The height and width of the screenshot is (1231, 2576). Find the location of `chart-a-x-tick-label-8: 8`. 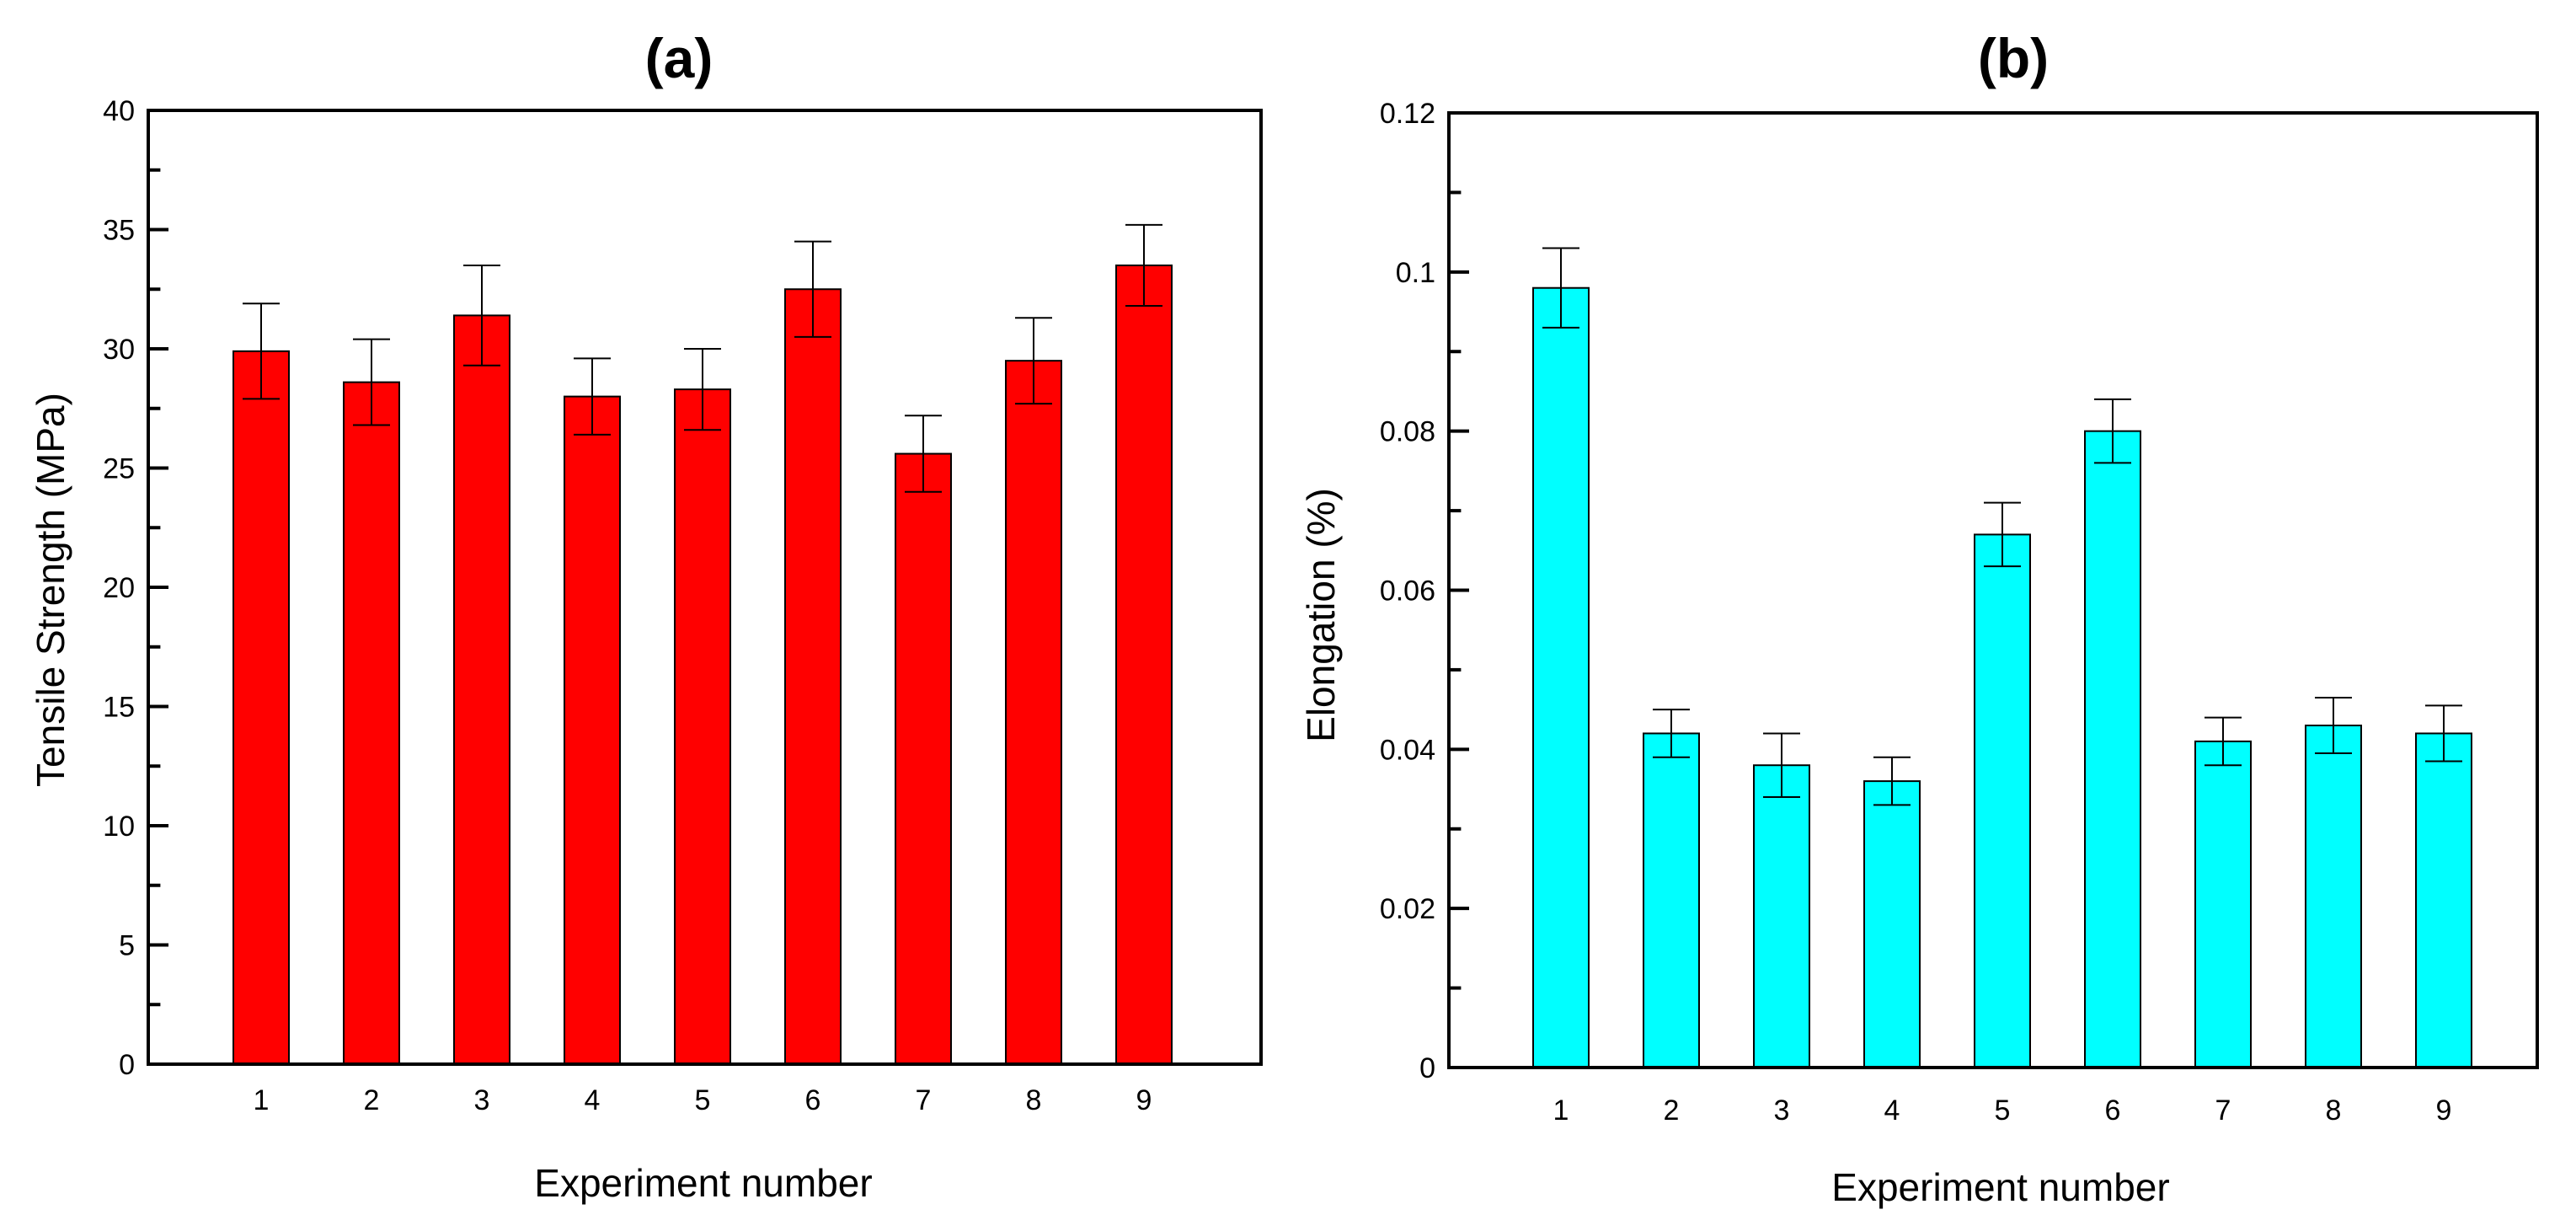

chart-a-x-tick-label-8: 8 is located at coordinates (1034, 1100).